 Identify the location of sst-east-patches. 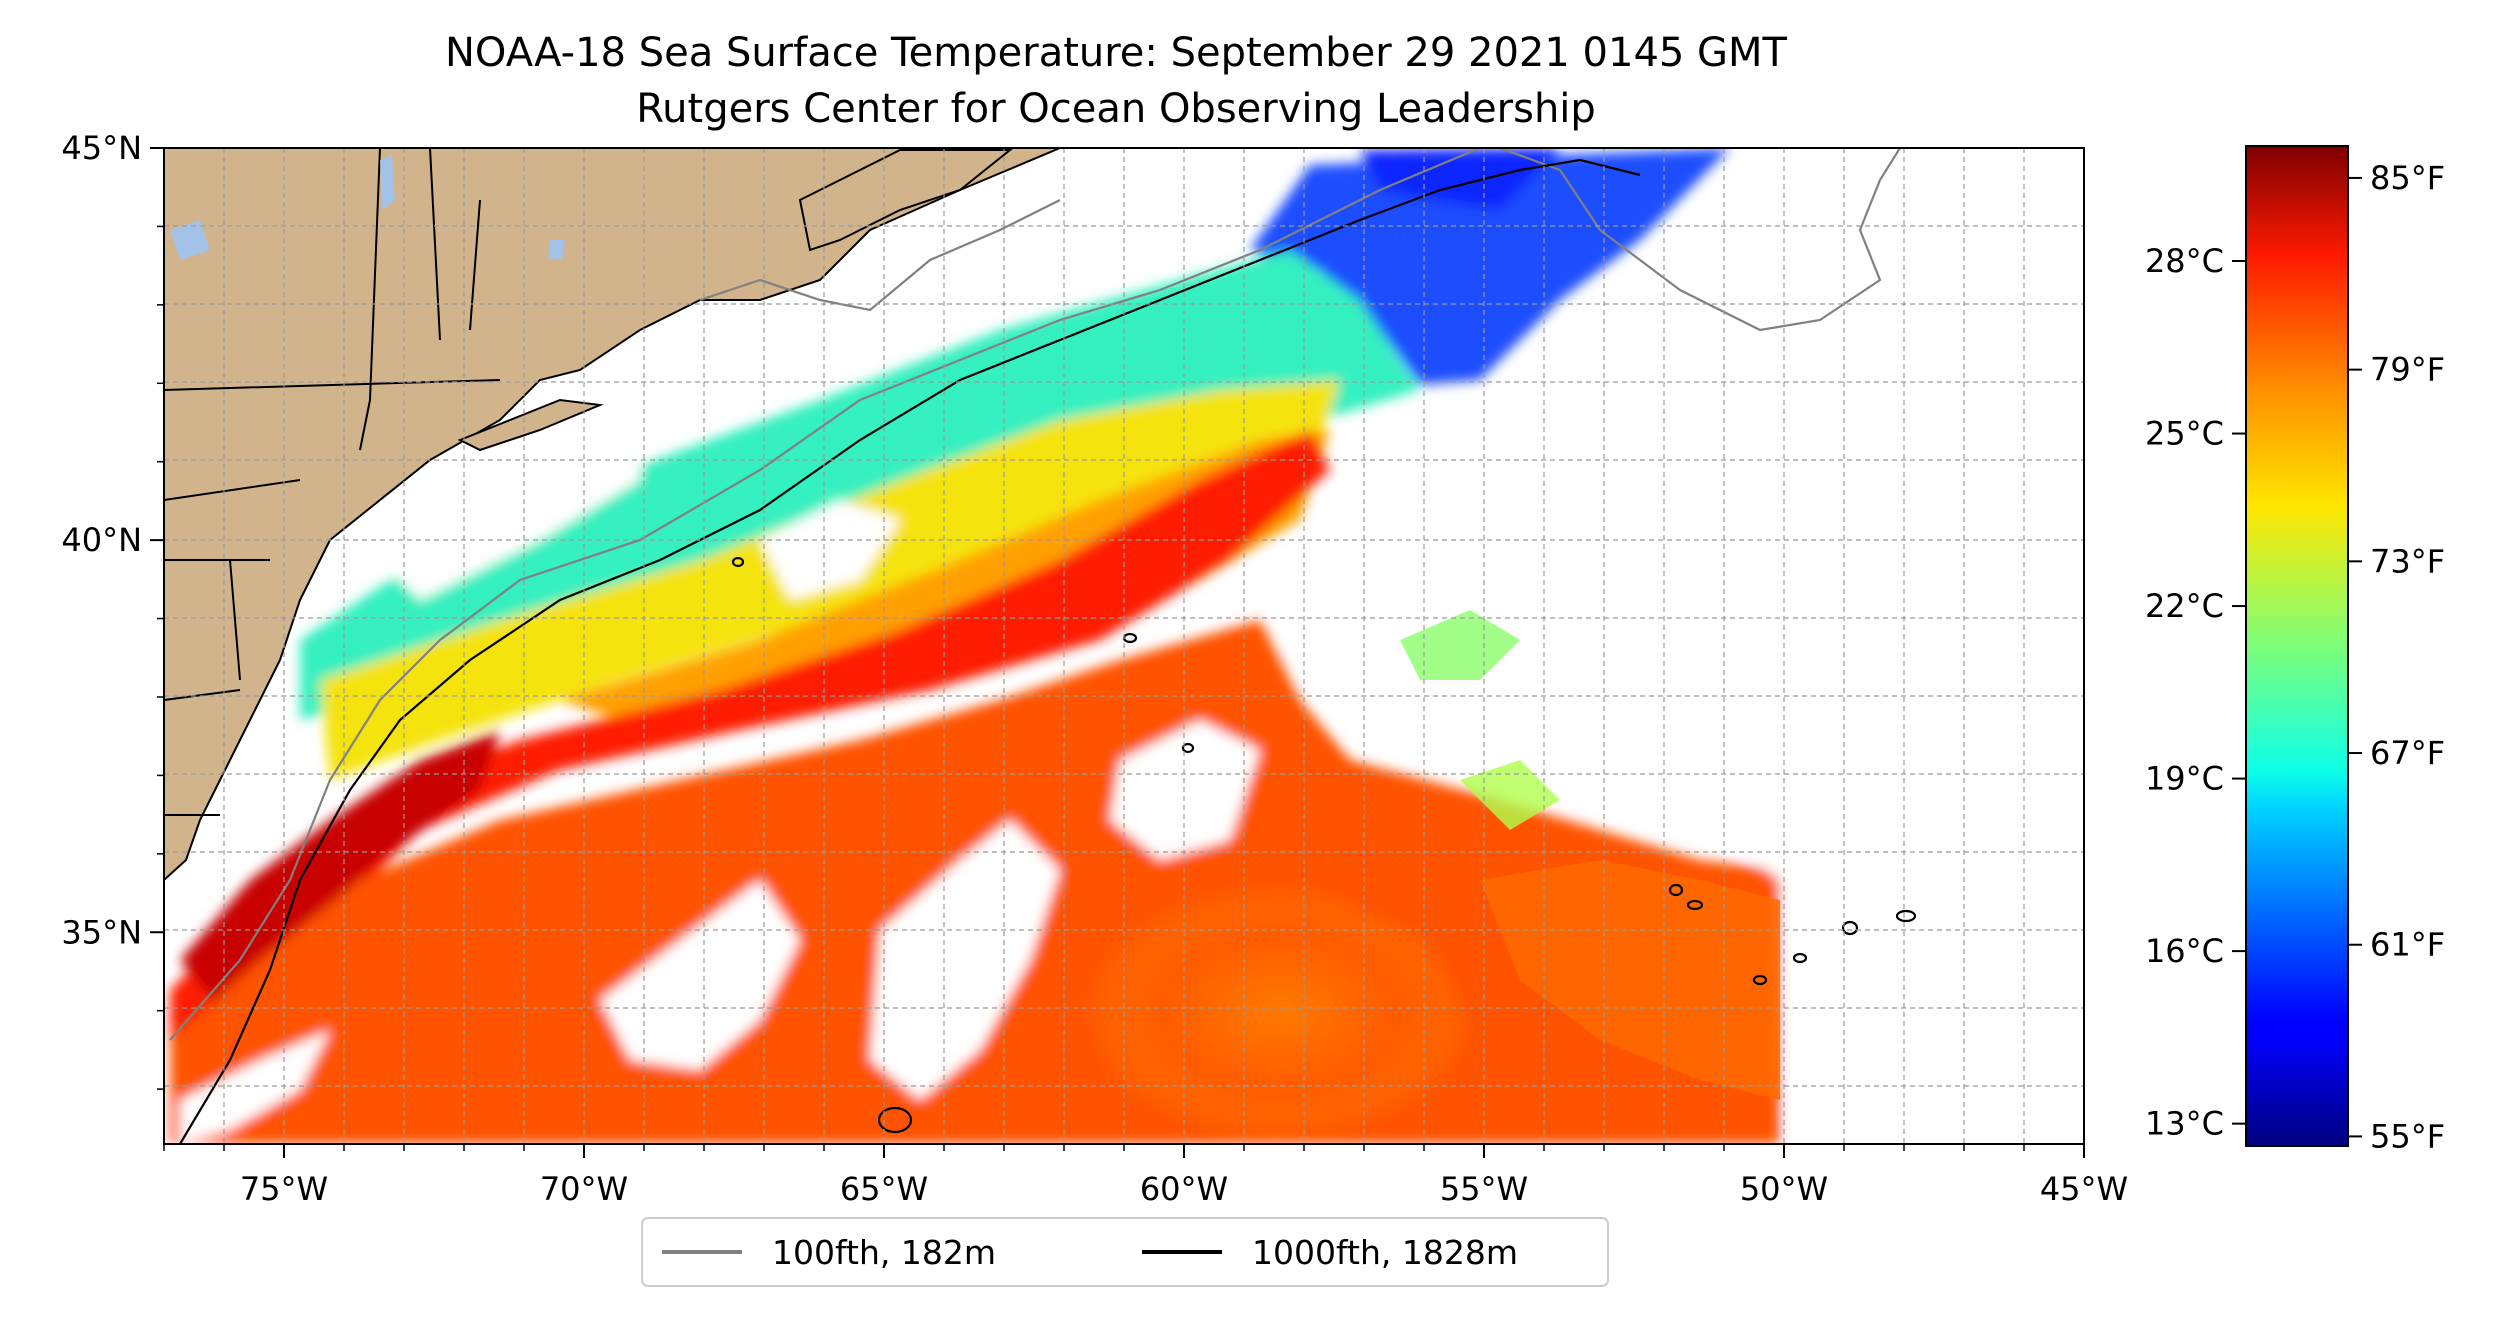
(1590, 855).